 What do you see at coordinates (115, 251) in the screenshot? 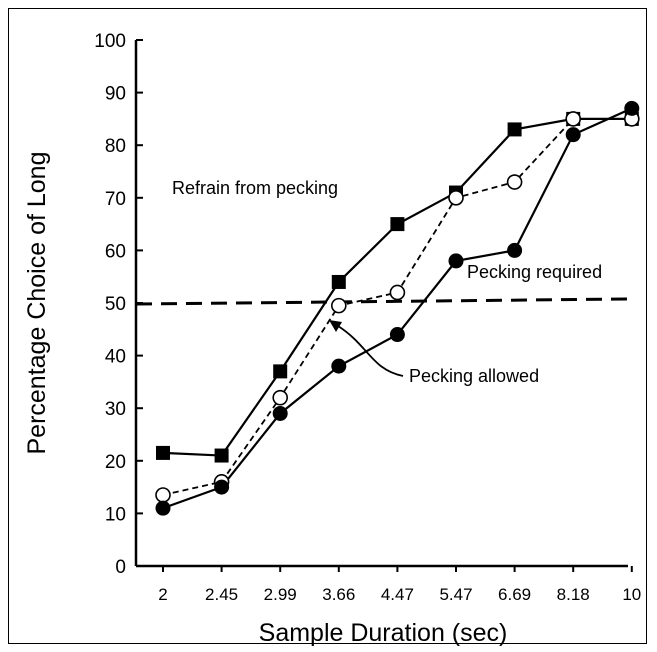
I see `y-tick-label: 60` at bounding box center [115, 251].